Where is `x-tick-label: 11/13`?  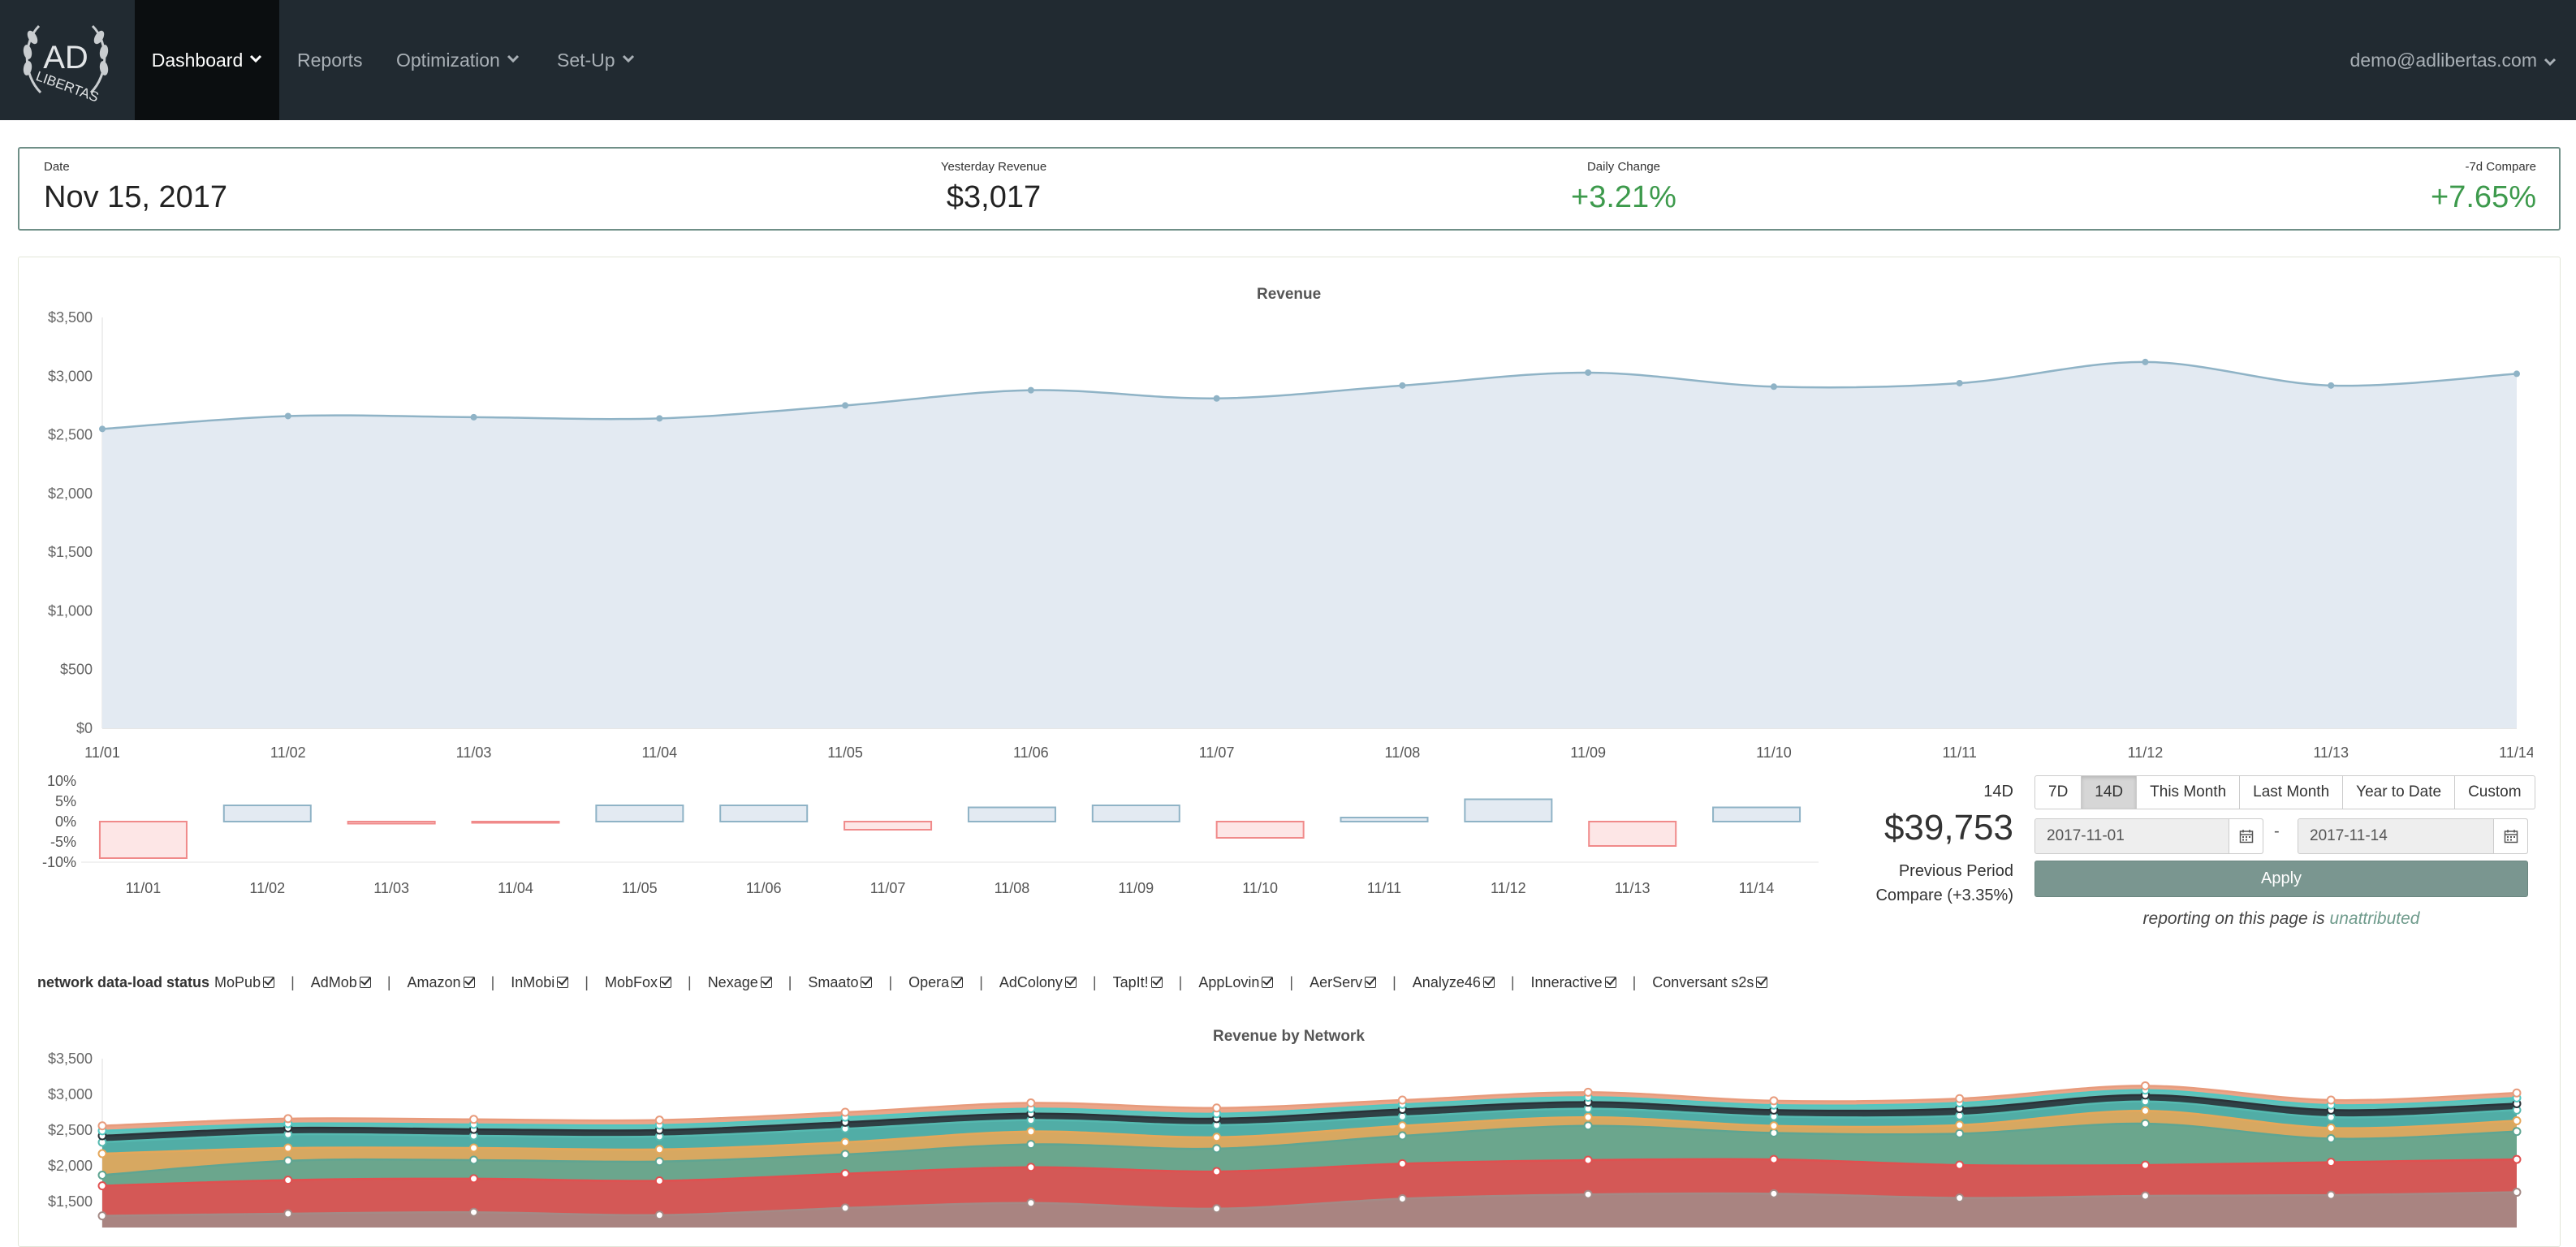
x-tick-label: 11/13 is located at coordinates (2331, 752).